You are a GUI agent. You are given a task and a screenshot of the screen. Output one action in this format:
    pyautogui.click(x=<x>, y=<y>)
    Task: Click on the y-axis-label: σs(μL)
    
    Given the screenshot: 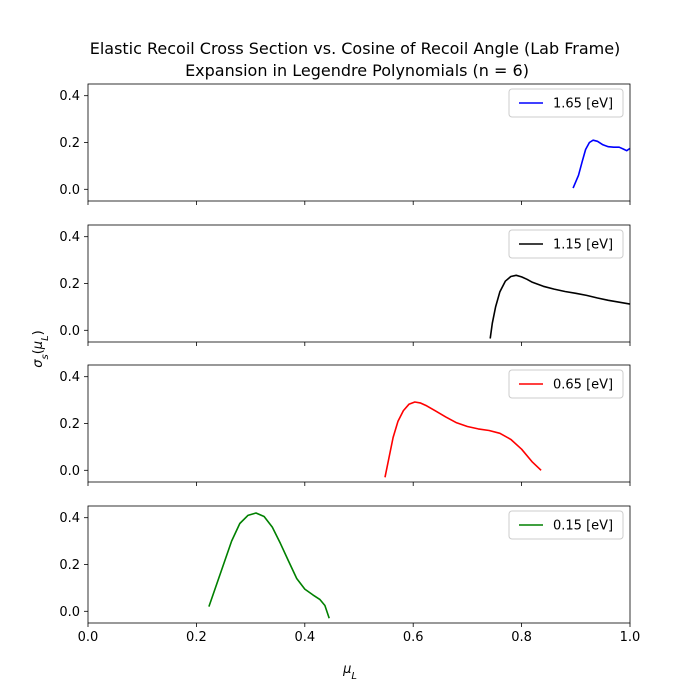 What is the action you would take?
    pyautogui.click(x=41, y=348)
    